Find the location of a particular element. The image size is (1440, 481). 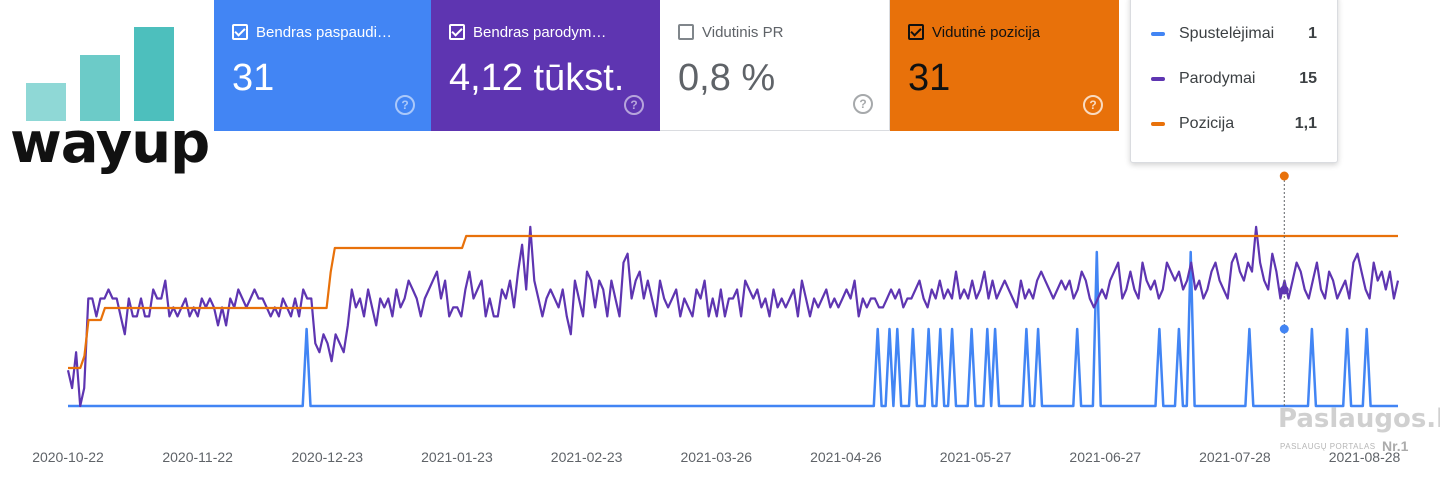

x-tick-label: 2020-10-22 is located at coordinates (68, 457).